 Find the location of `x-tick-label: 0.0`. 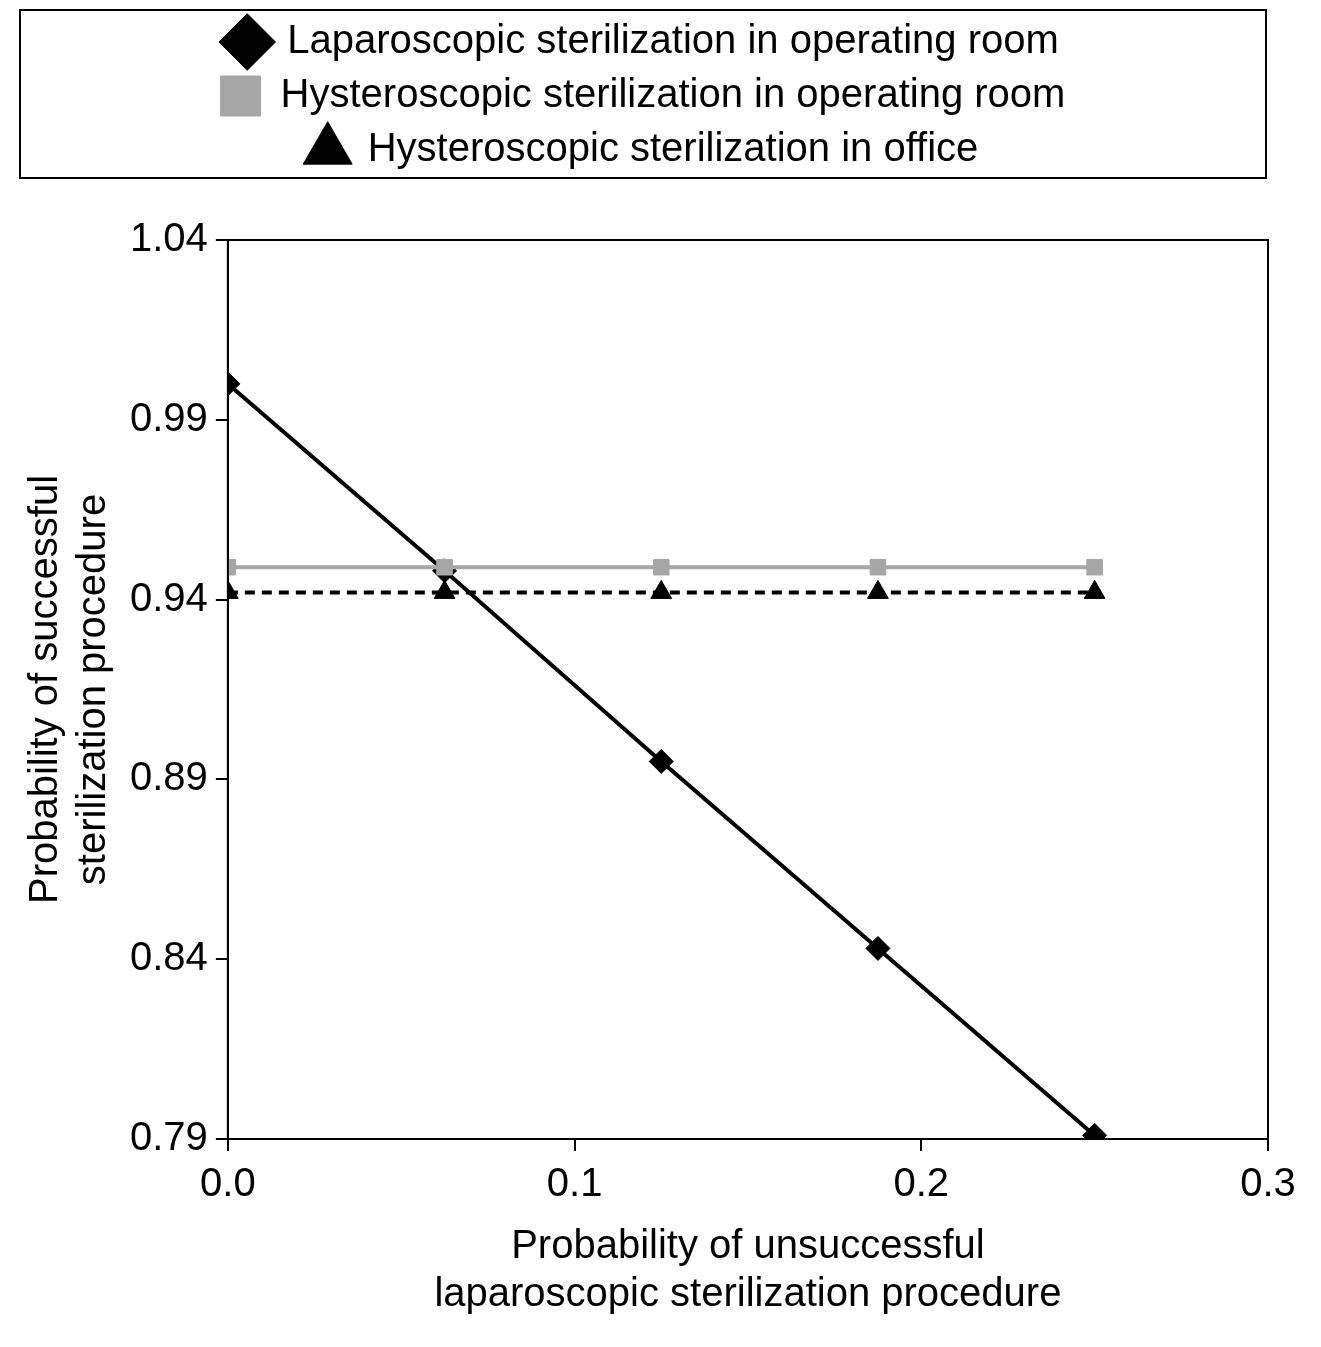

x-tick-label: 0.0 is located at coordinates (228, 1182).